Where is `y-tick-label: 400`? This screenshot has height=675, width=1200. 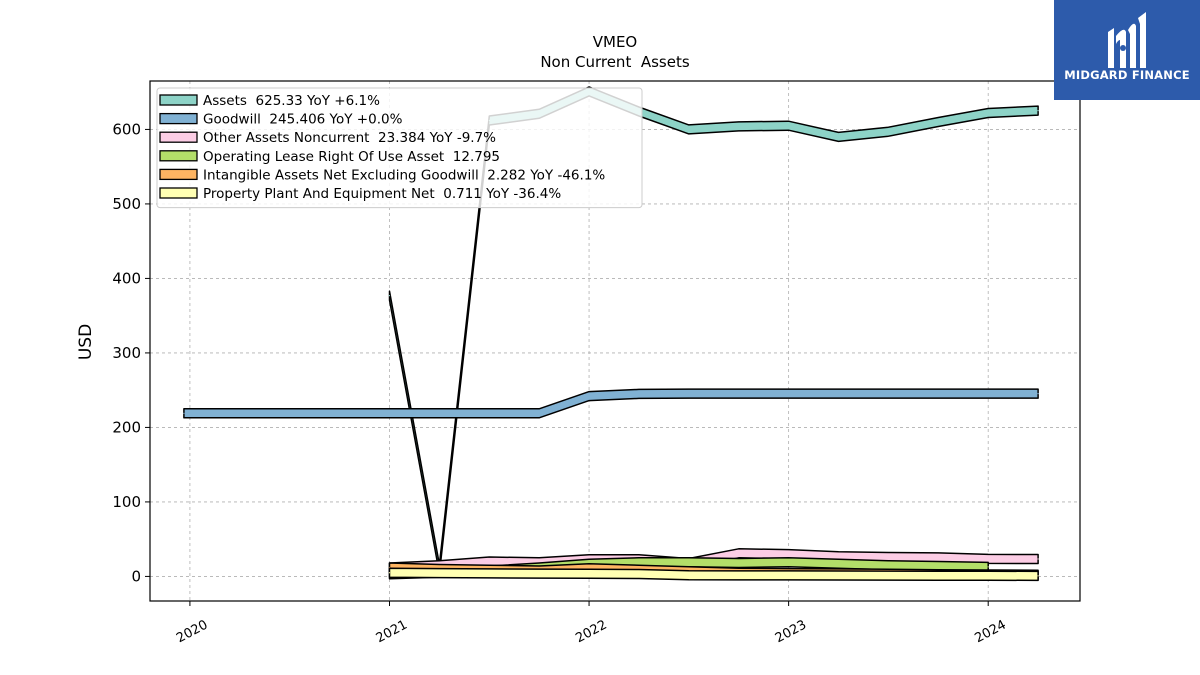 y-tick-label: 400 is located at coordinates (126, 278).